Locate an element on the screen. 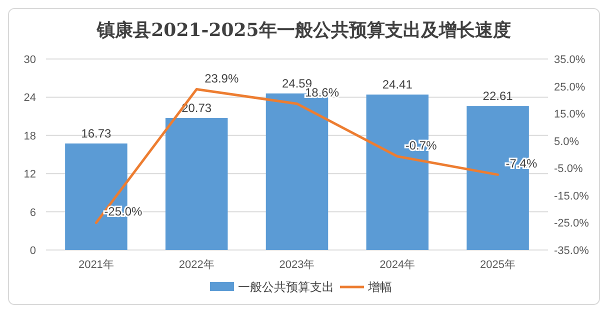  y-tick-label: 30 is located at coordinates (30, 60).